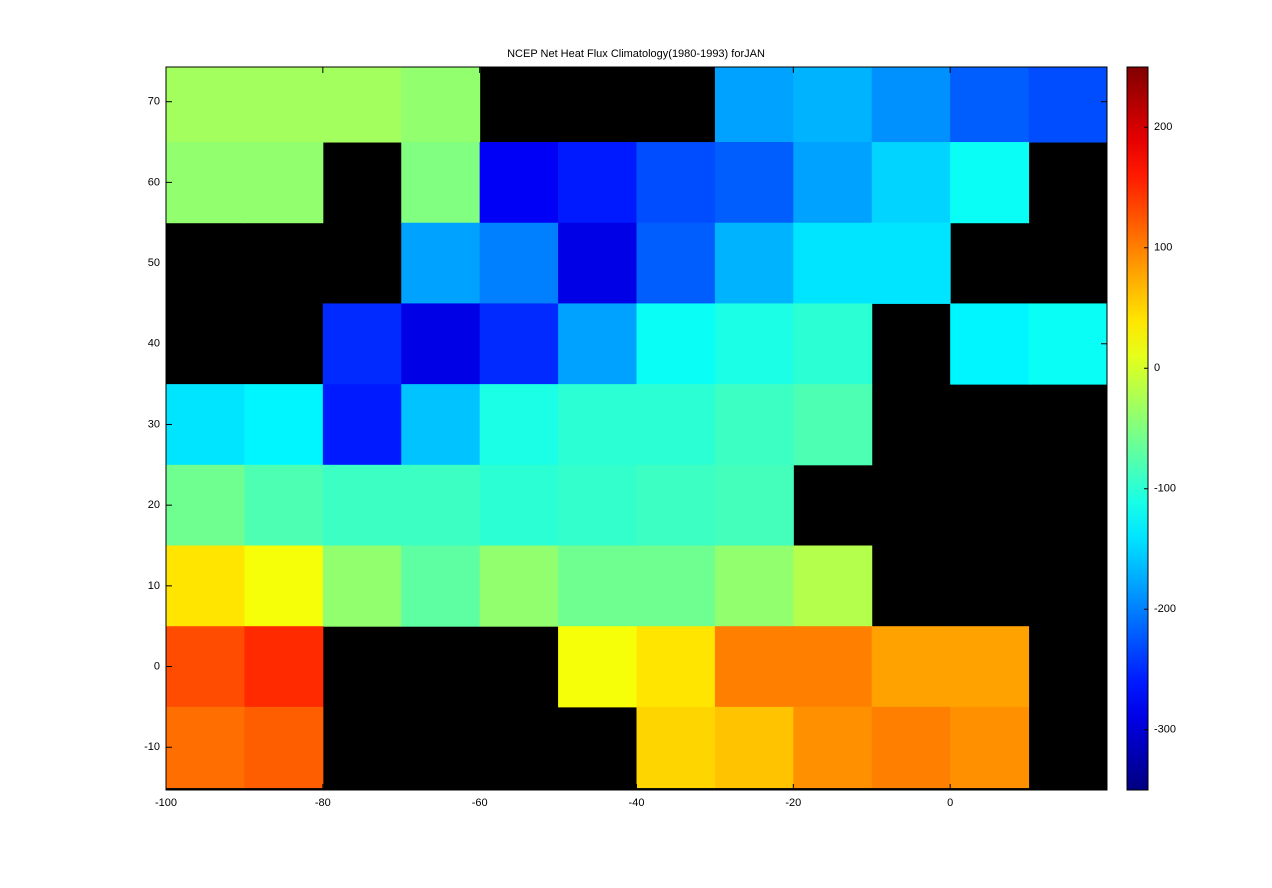  I want to click on x-tick-label: -80, so click(323, 803).